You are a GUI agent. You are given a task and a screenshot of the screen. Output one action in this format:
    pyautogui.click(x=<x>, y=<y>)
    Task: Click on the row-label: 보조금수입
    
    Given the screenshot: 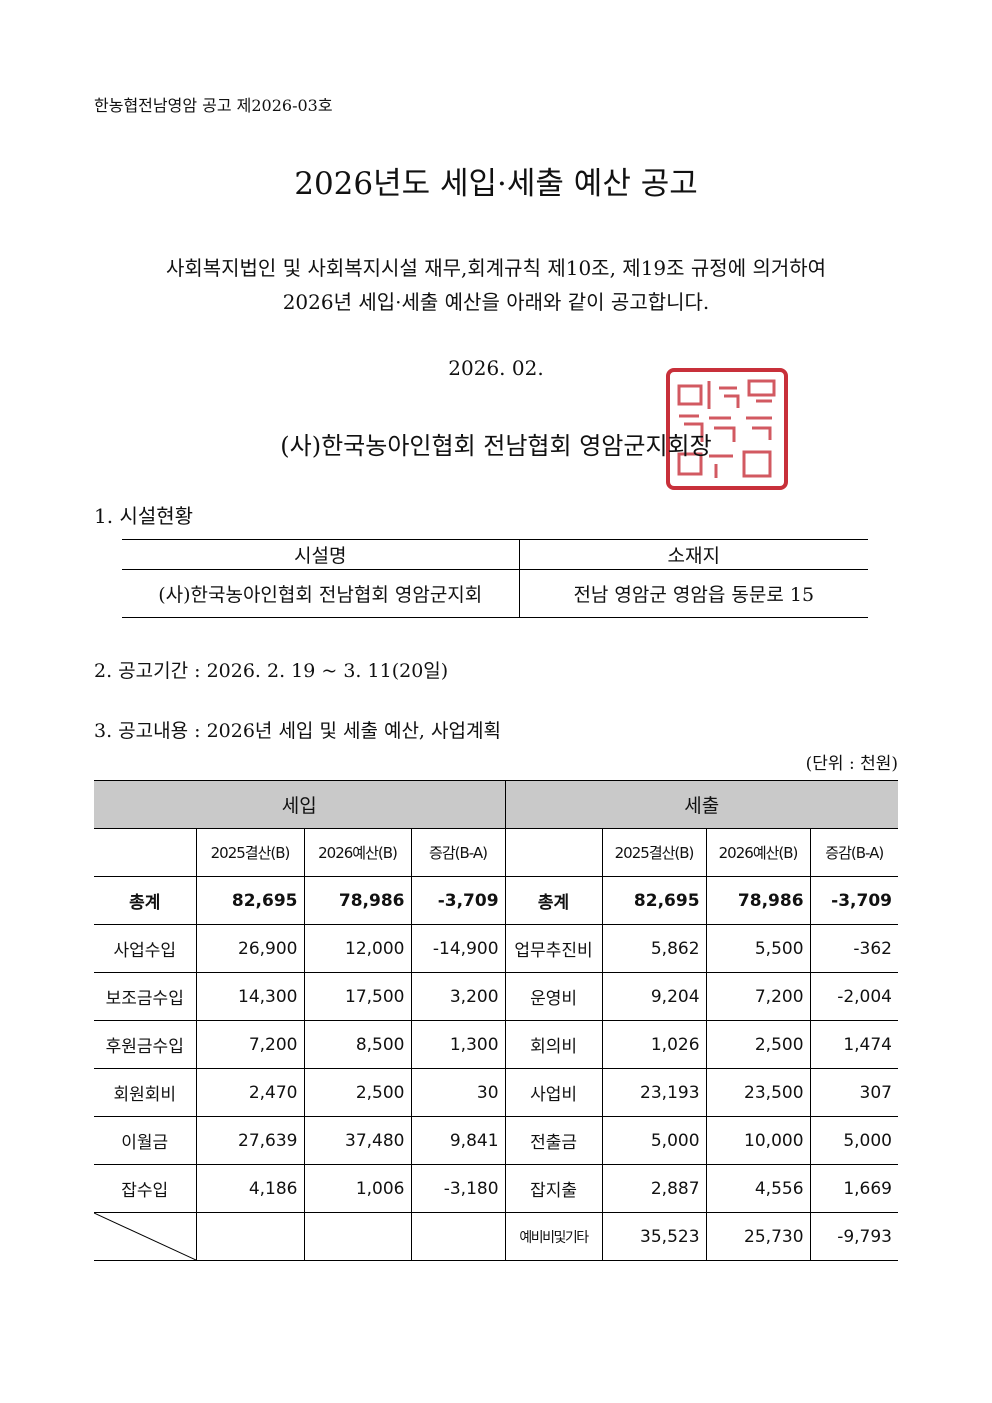 What is the action you would take?
    pyautogui.click(x=145, y=996)
    